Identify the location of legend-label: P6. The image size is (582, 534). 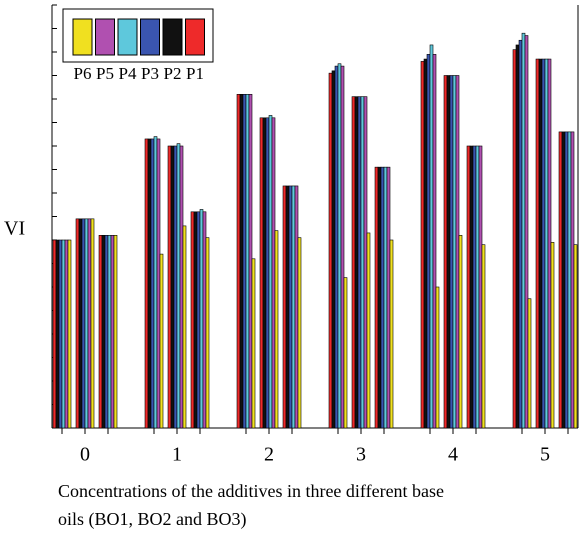
(83, 73).